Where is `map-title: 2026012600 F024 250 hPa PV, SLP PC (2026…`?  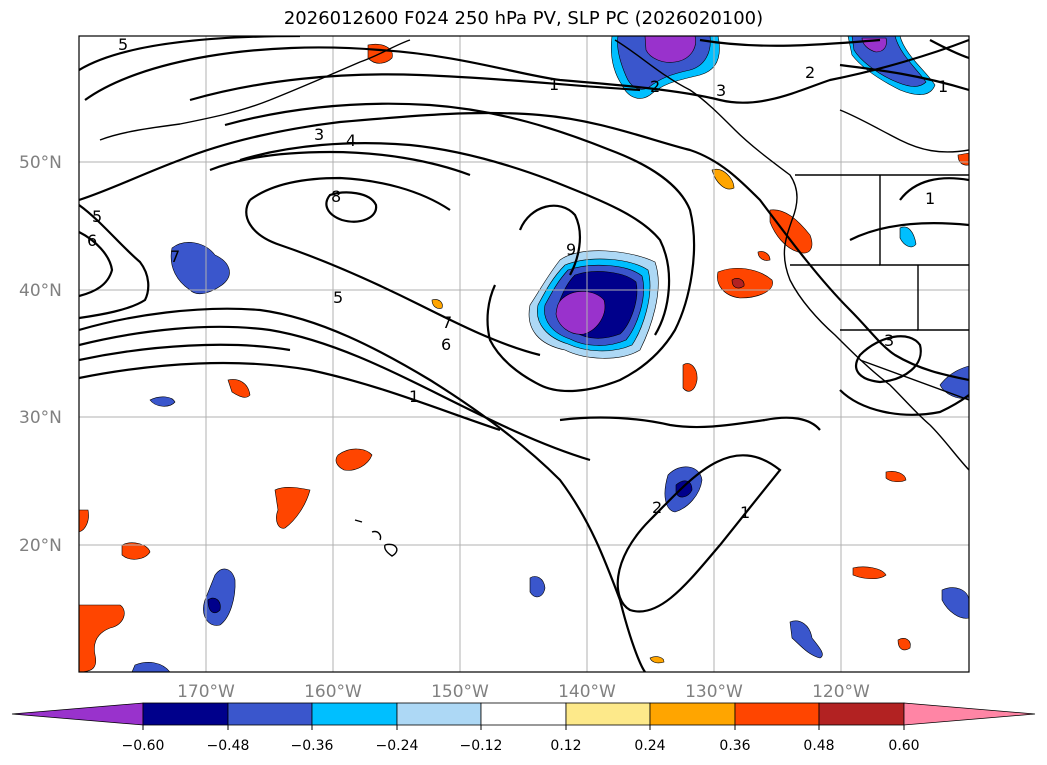 map-title: 2026012600 F024 250 hPa PV, SLP PC (2026… is located at coordinates (523, 18).